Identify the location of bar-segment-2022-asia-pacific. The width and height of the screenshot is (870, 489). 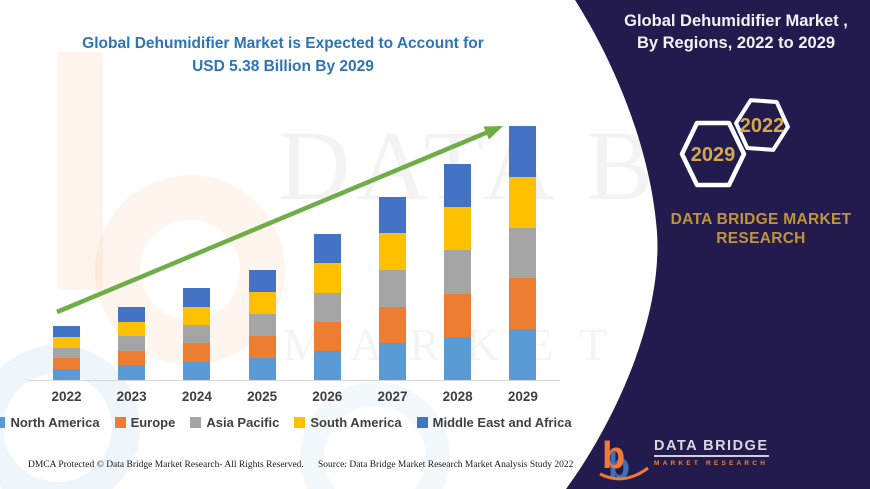
(66, 353).